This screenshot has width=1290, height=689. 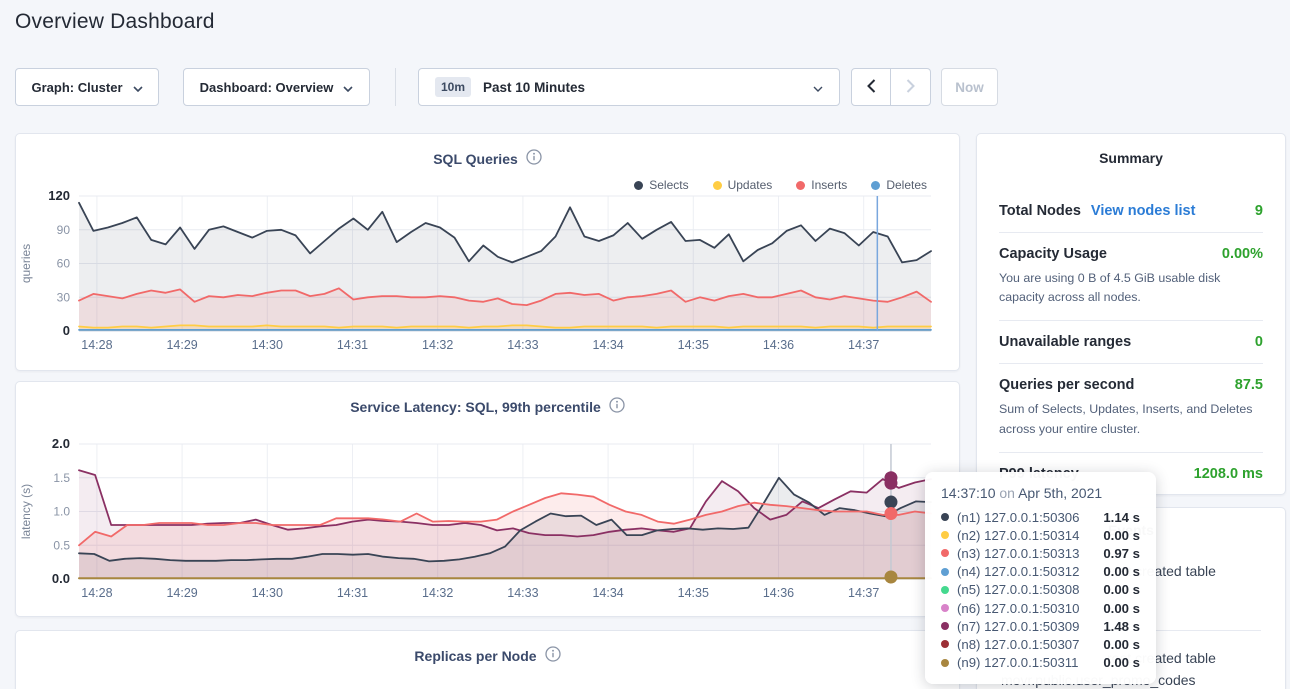 What do you see at coordinates (59, 195) in the screenshot?
I see `svg-text: 120` at bounding box center [59, 195].